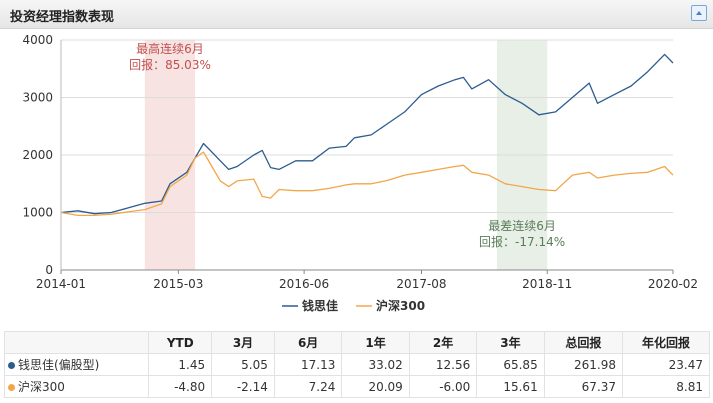  I want to click on column-header: YTD, so click(180, 342).